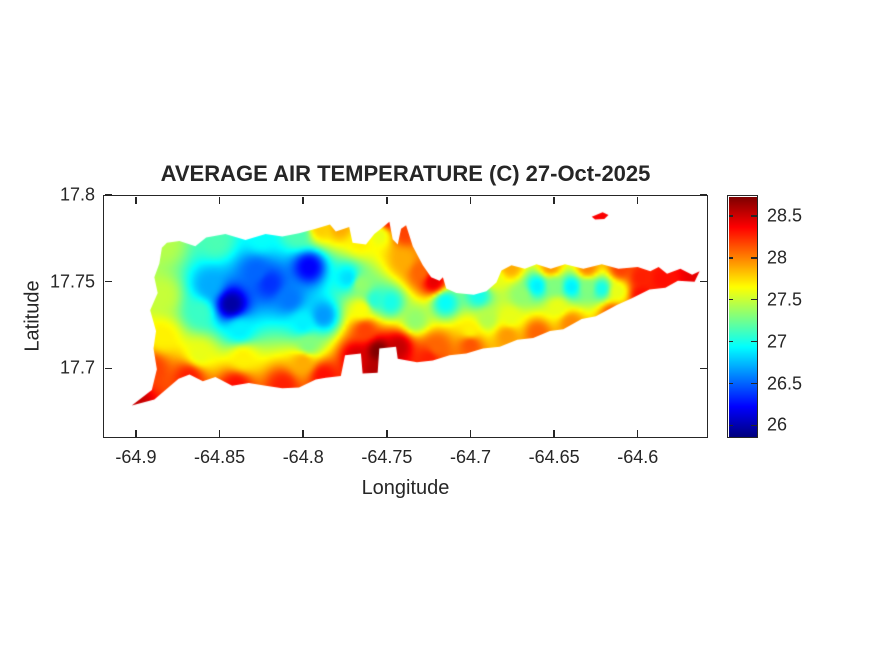 The width and height of the screenshot is (875, 656). I want to click on x-tick-label: -64.8, so click(303, 457).